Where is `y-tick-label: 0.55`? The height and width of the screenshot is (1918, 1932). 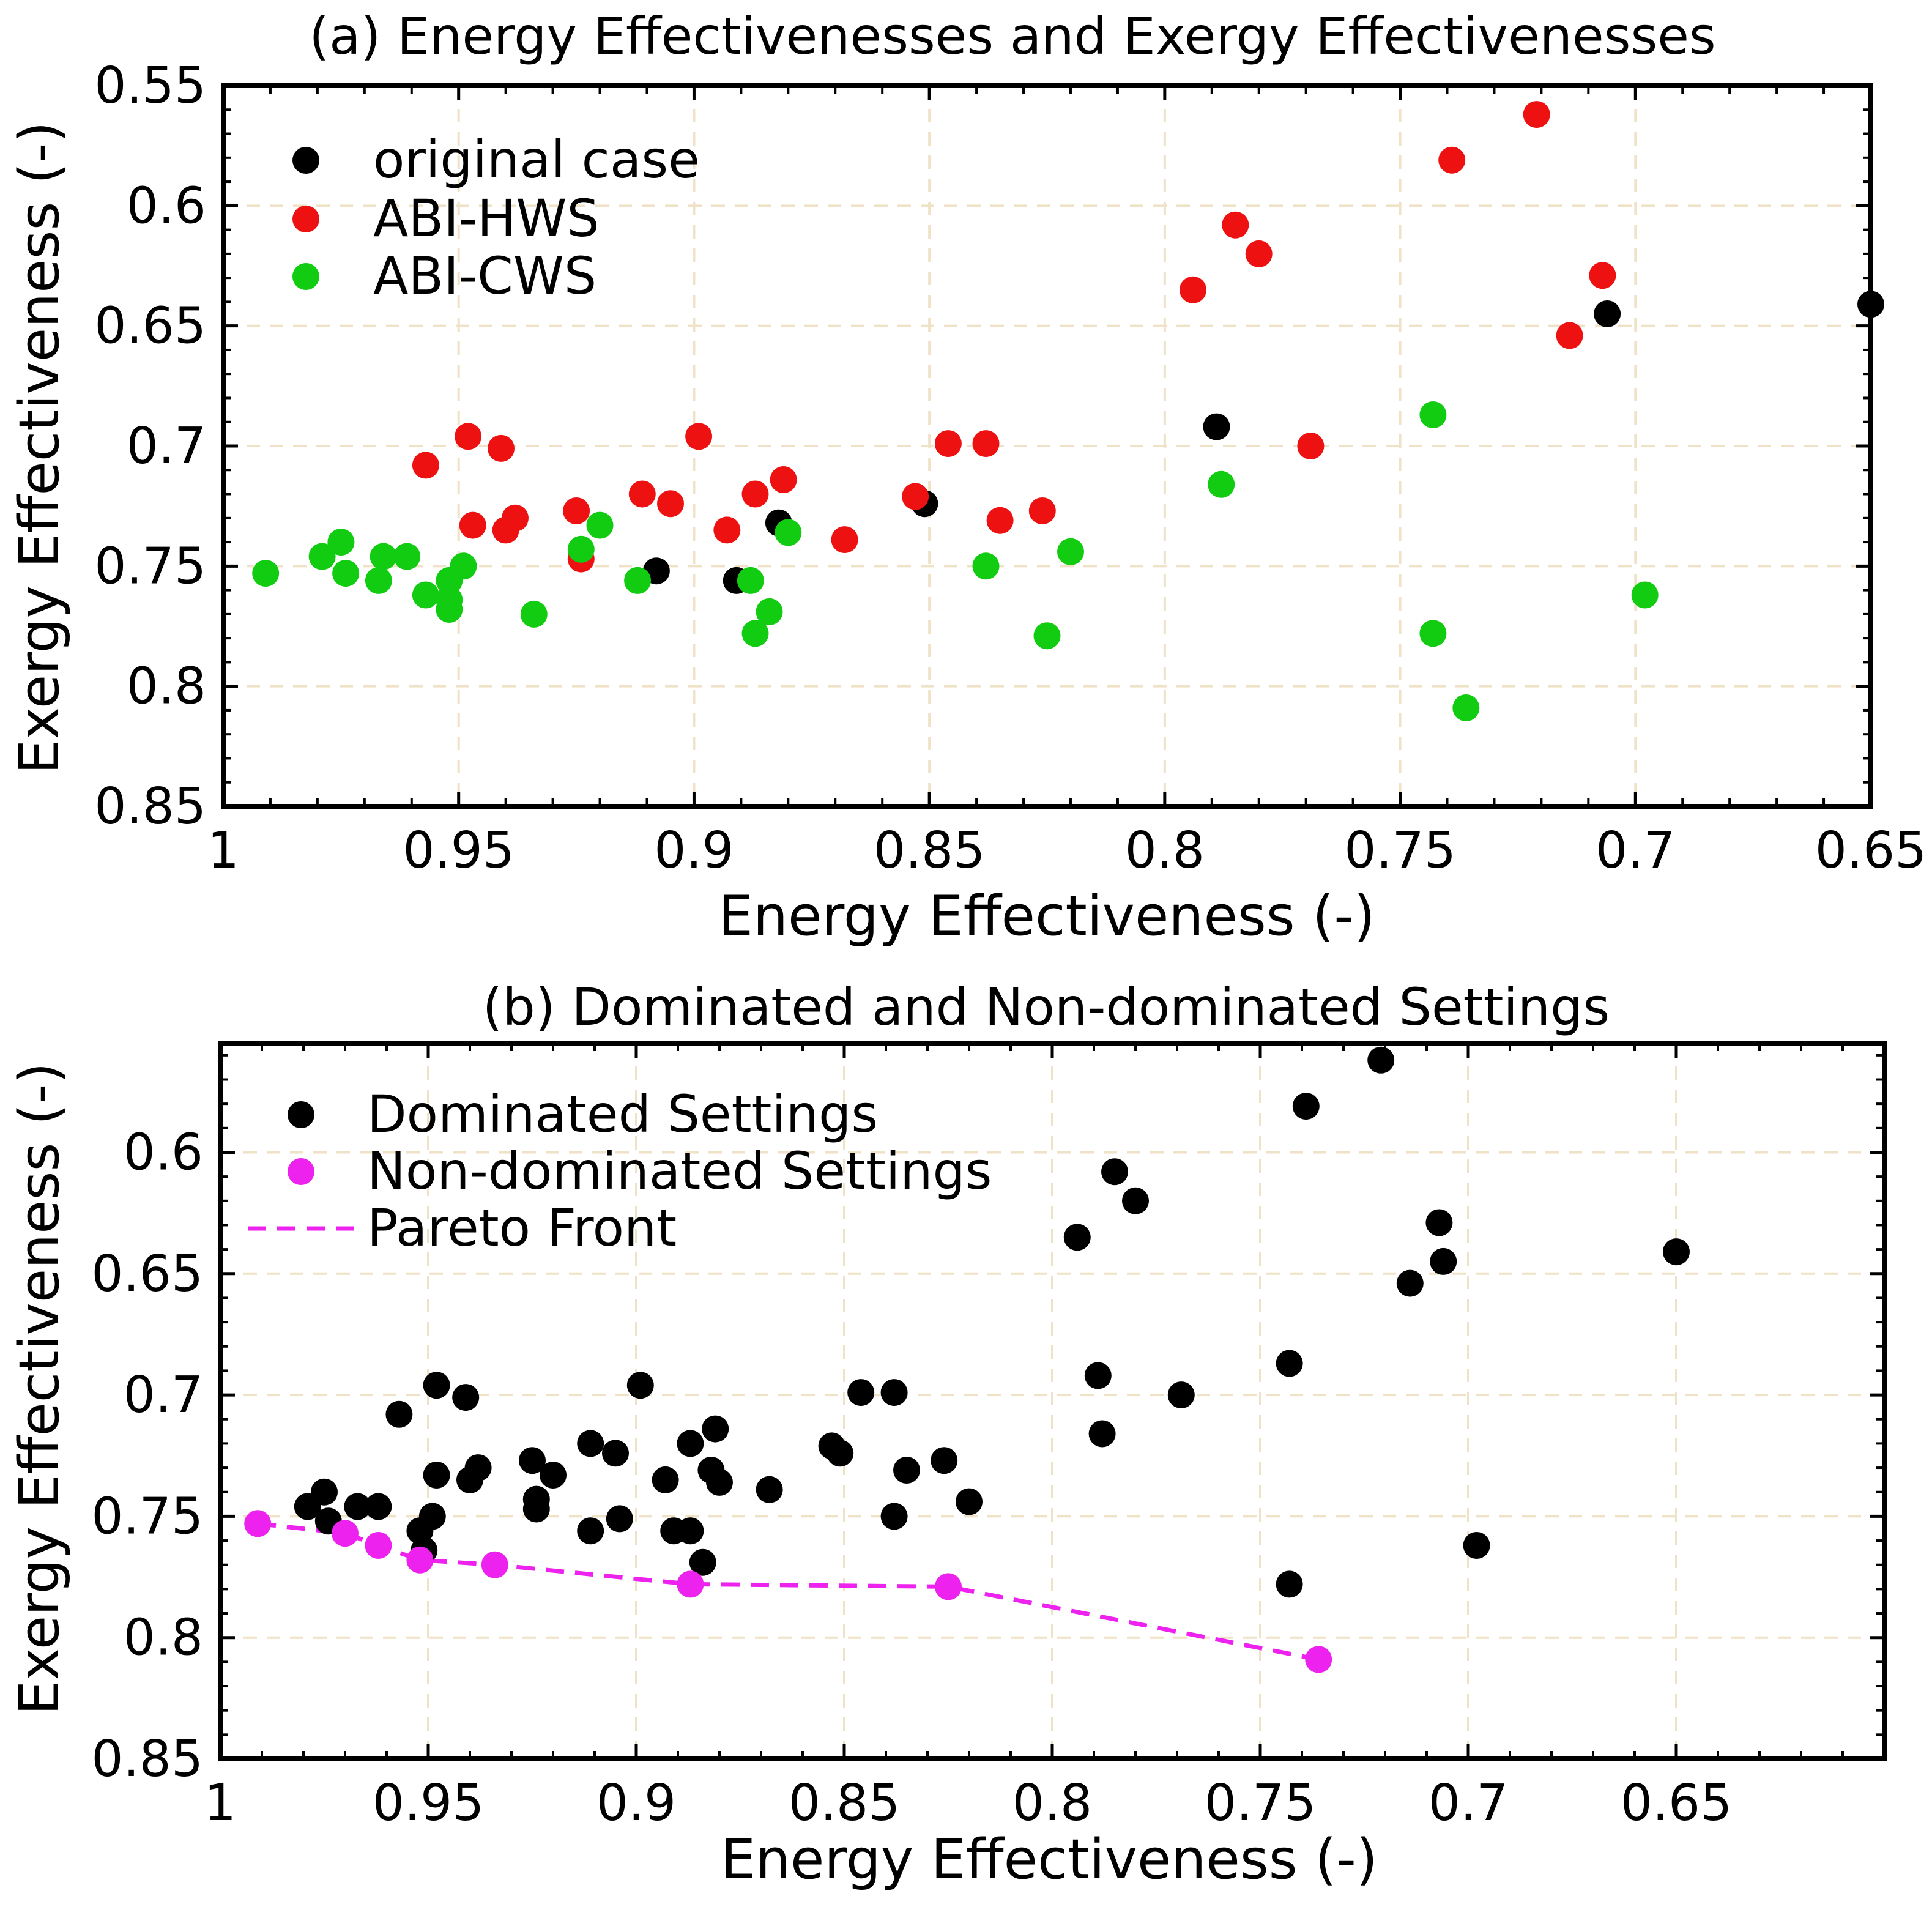
y-tick-label: 0.55 is located at coordinates (150, 86).